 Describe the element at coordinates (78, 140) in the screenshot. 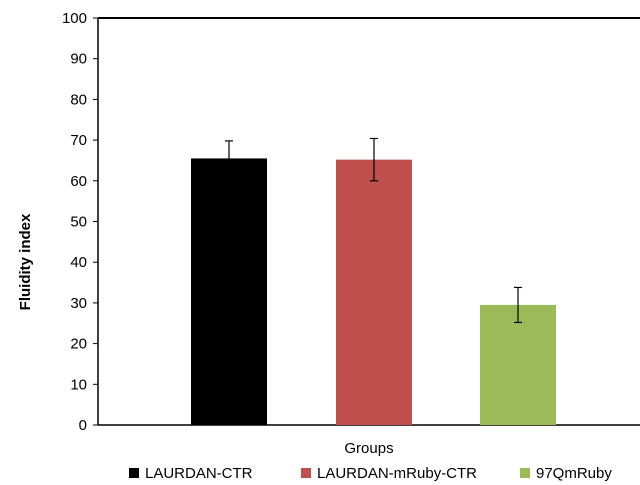

I see `y-tick-label: 70` at that location.